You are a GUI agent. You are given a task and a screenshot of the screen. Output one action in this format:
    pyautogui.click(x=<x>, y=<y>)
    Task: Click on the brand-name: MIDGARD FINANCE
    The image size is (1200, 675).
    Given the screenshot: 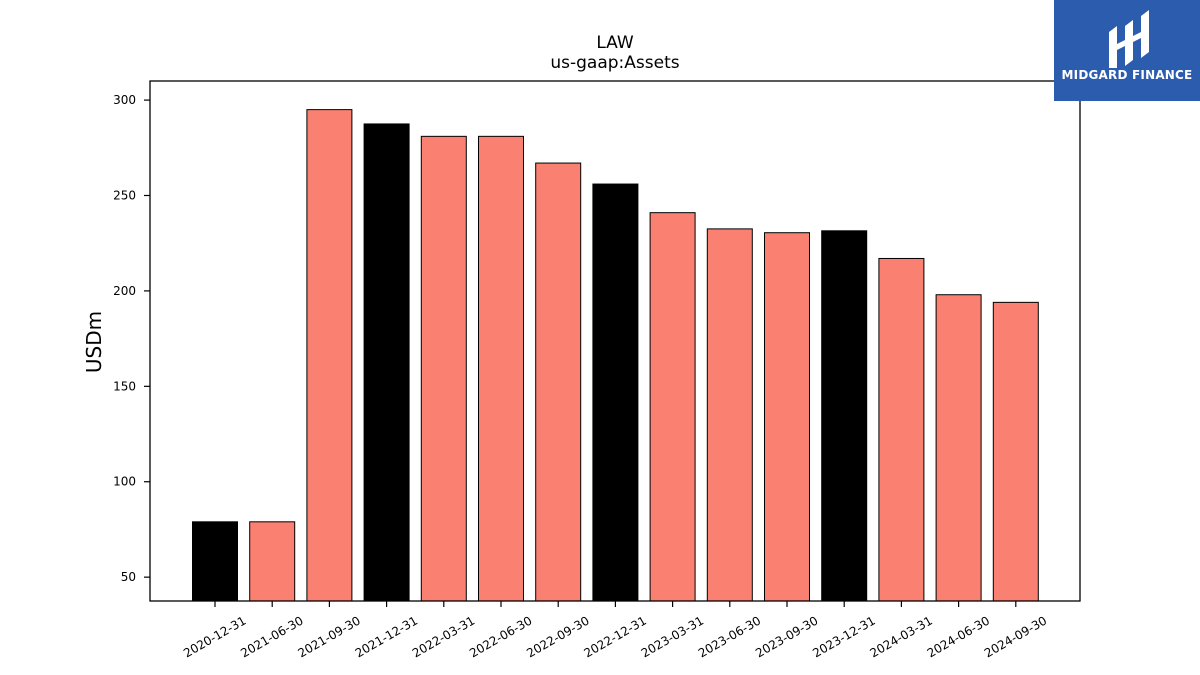 What is the action you would take?
    pyautogui.click(x=1127, y=75)
    